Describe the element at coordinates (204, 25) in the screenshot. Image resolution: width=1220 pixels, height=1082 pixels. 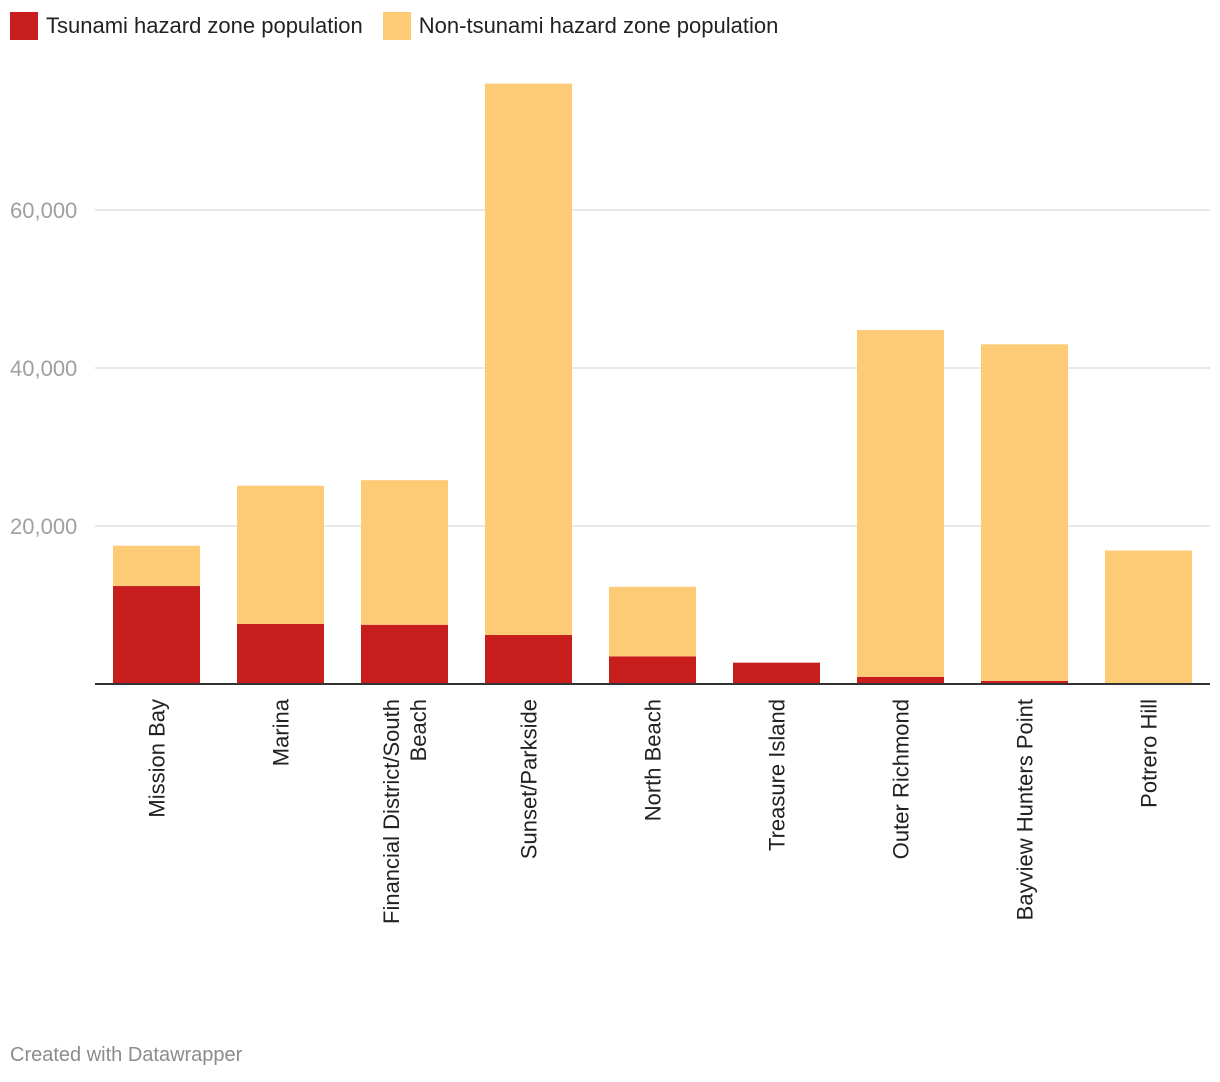
I see `legend-label-tsunami: Tsunami hazard zone population` at that location.